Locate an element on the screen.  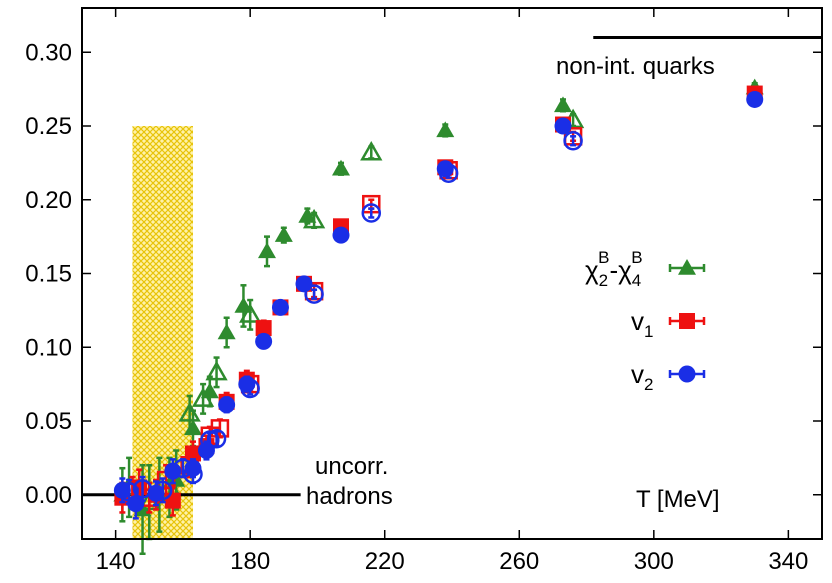
x-tick-label: 300 is located at coordinates (654, 561).